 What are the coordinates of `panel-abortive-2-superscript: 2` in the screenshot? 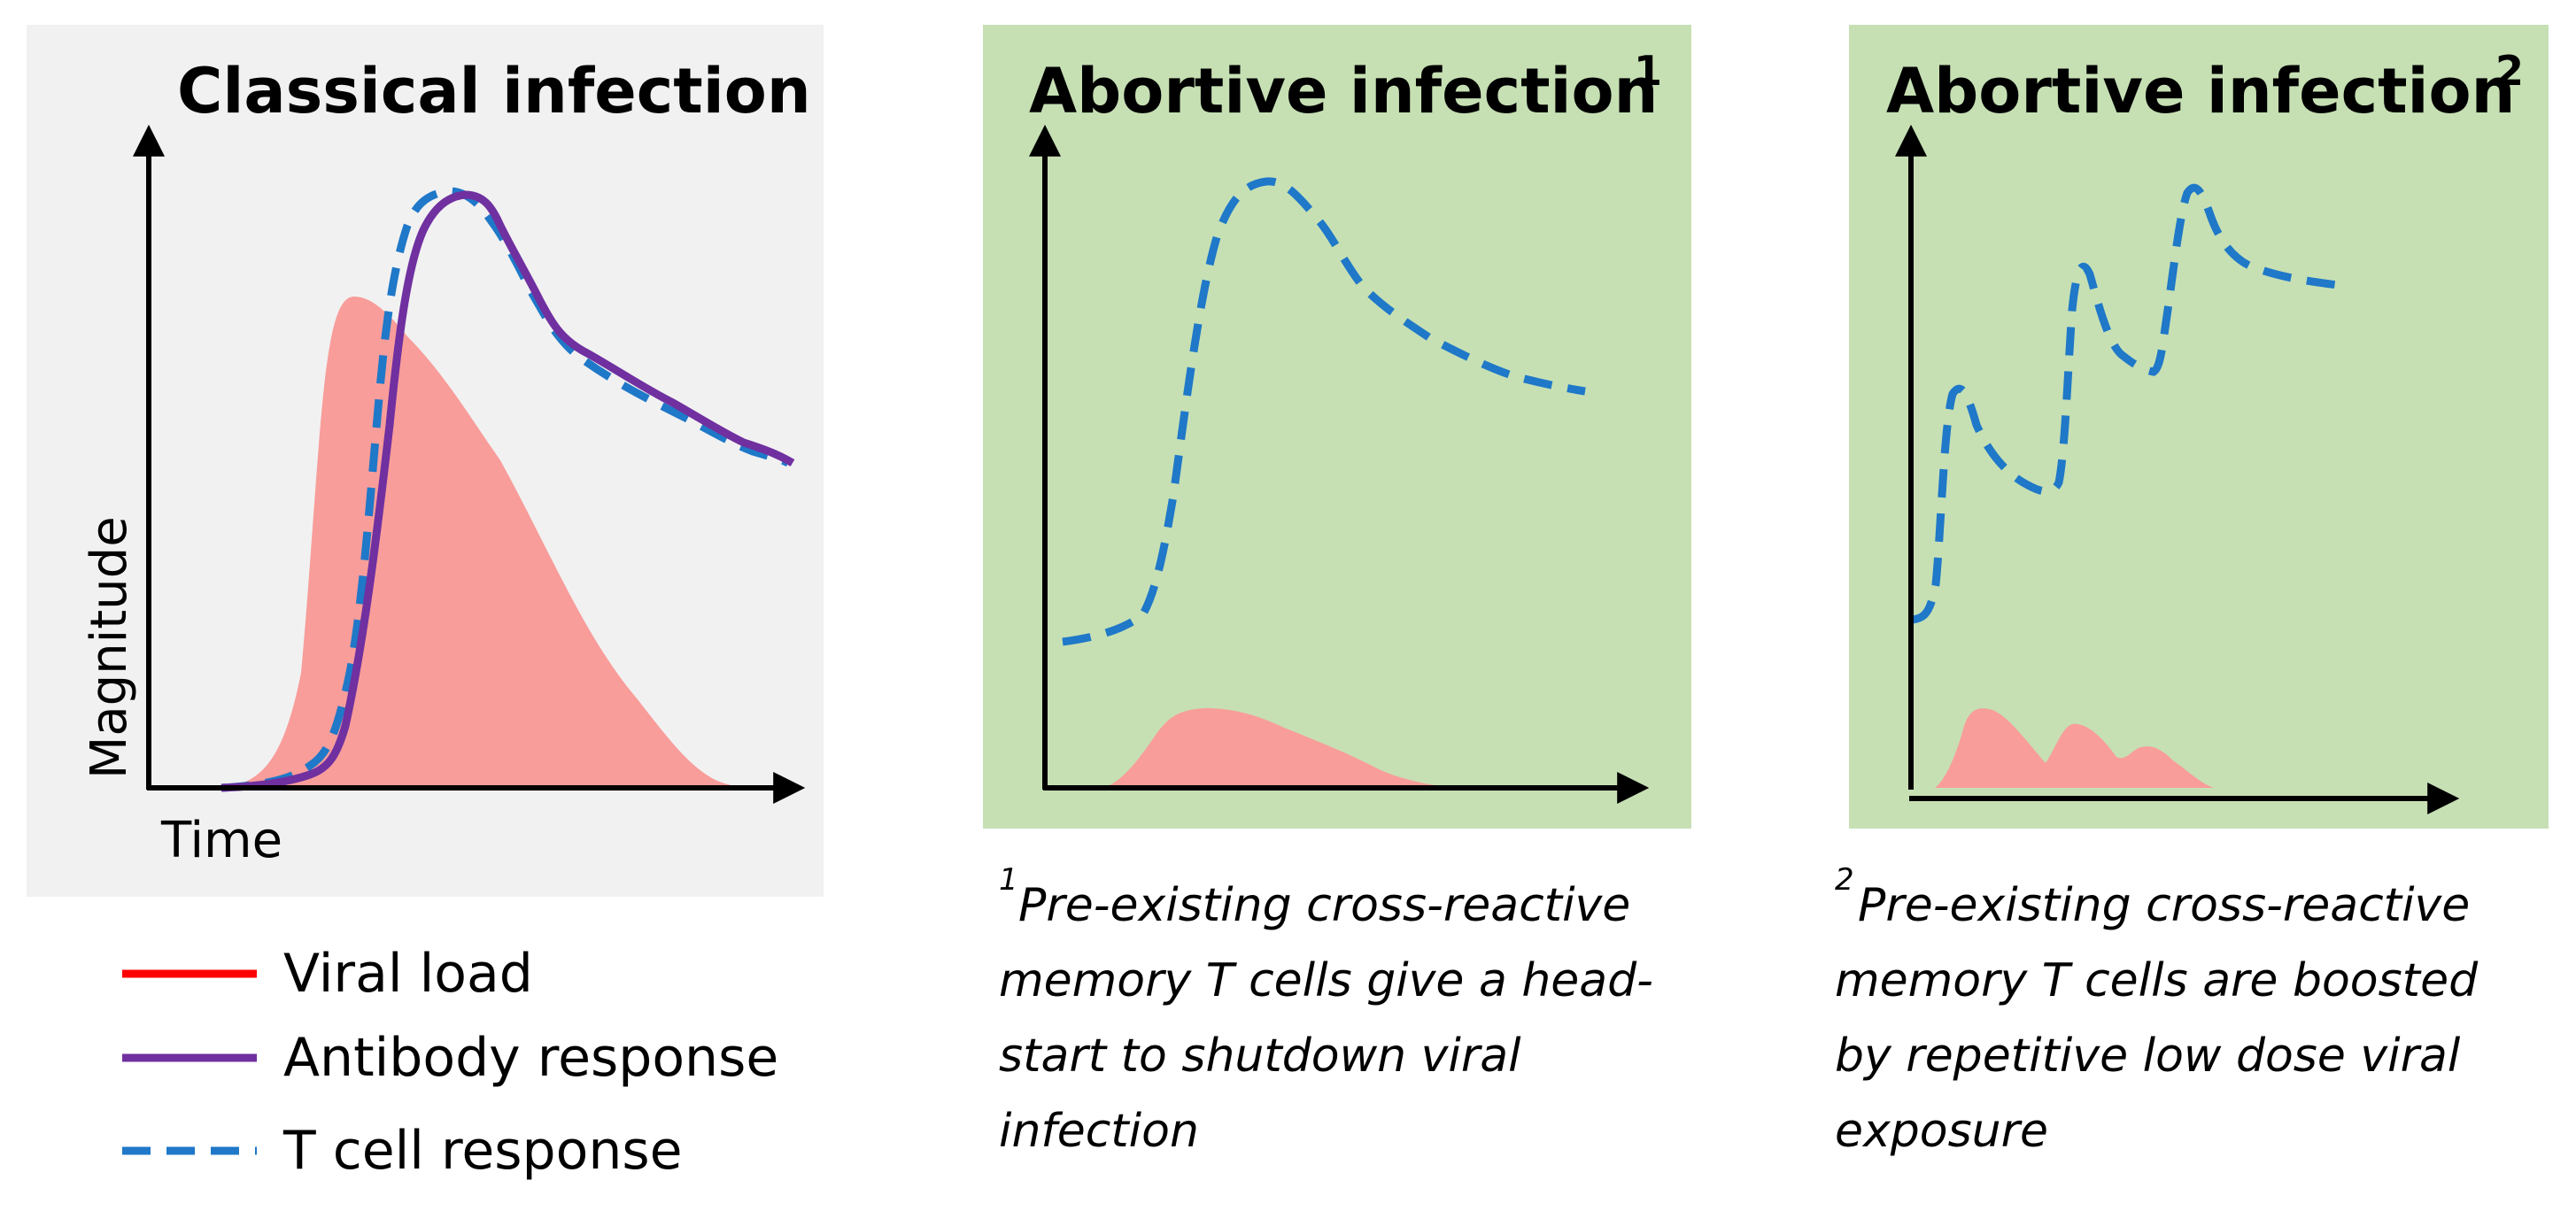 It's located at (2509, 71).